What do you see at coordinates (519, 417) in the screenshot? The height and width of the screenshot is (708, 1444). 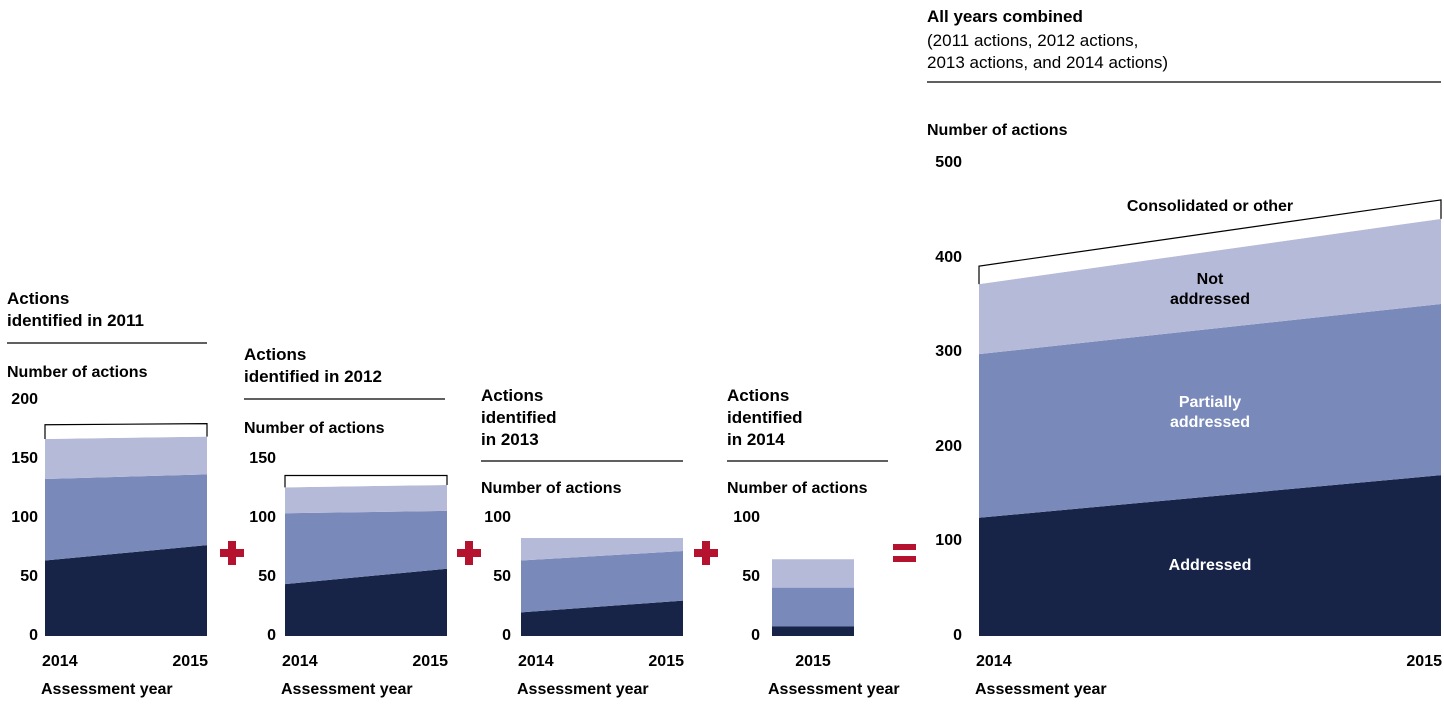 I see `panel-title: Actions identified in 2013` at bounding box center [519, 417].